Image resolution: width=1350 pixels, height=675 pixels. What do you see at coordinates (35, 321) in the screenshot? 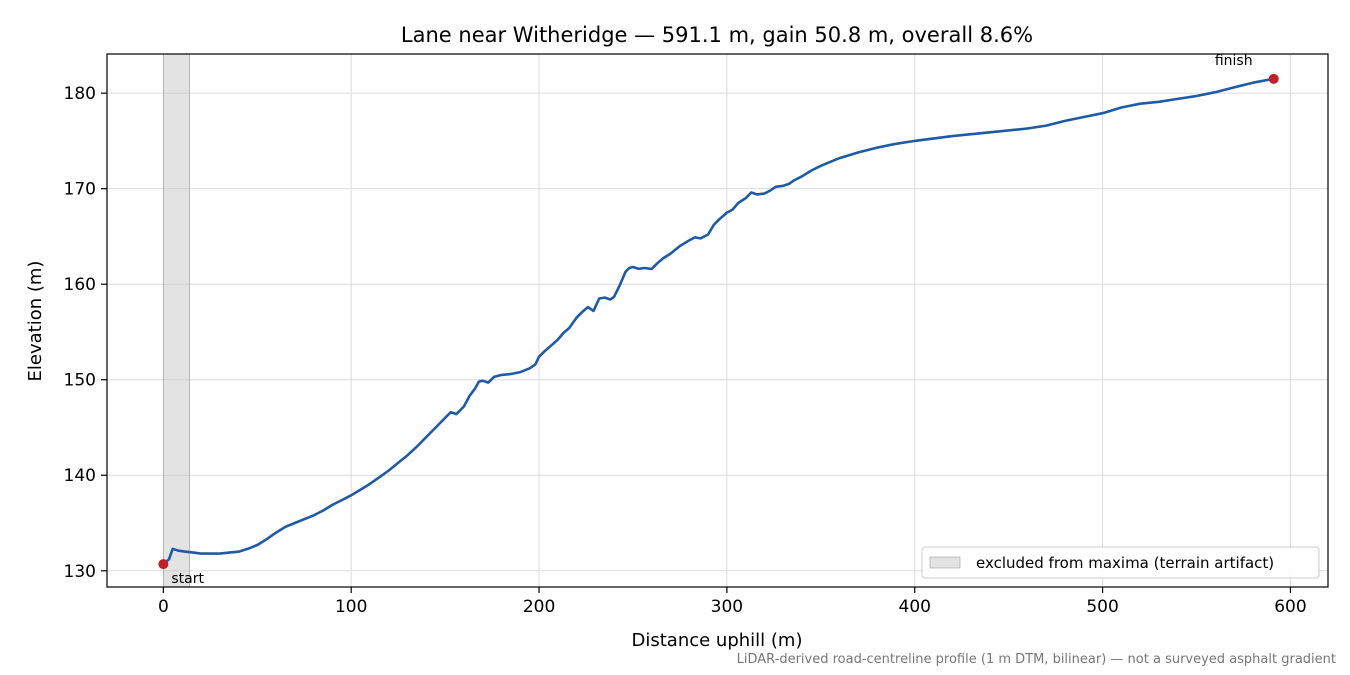
I see `y-axis-label: Elevation (m)` at bounding box center [35, 321].